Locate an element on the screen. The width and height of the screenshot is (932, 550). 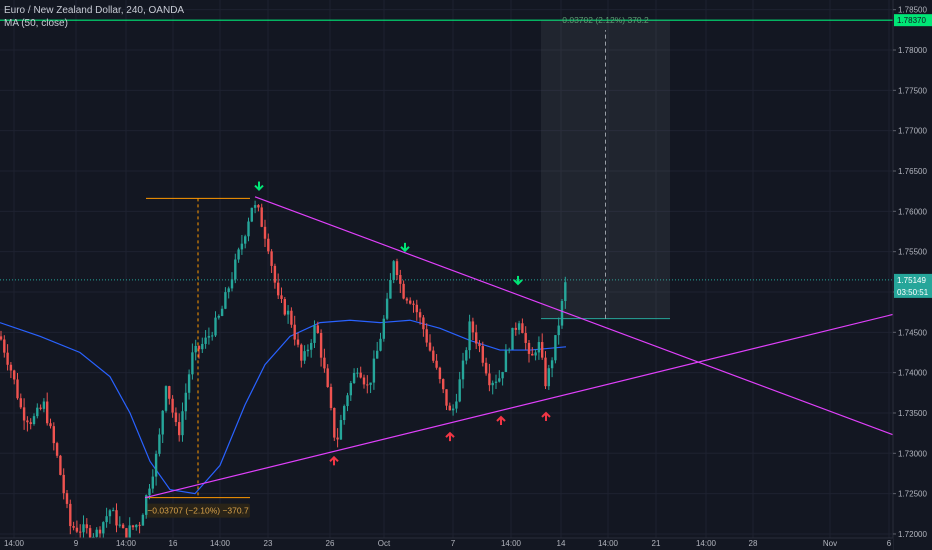
price-tick-label: 1.73500 is located at coordinates (912, 413).